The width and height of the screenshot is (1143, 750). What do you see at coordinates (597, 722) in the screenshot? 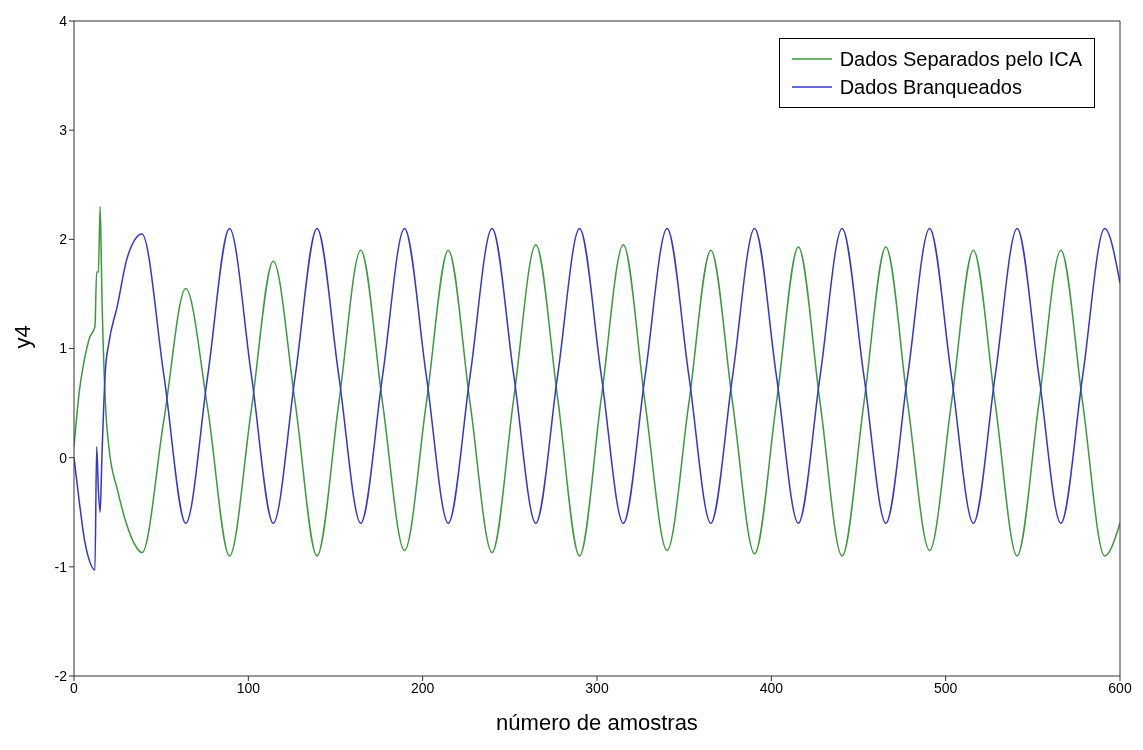
I see `x-axis-title: número de amostras` at bounding box center [597, 722].